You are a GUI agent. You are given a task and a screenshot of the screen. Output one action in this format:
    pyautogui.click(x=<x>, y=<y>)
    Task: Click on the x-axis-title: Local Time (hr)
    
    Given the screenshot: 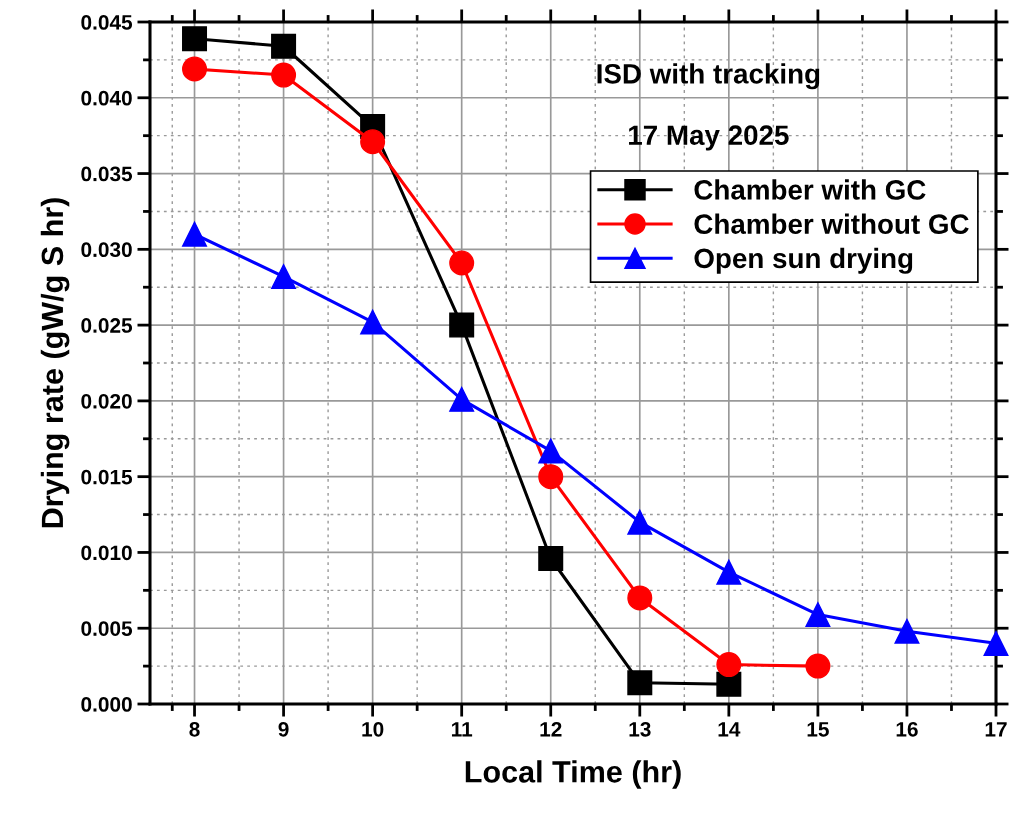 What is the action you would take?
    pyautogui.click(x=573, y=774)
    